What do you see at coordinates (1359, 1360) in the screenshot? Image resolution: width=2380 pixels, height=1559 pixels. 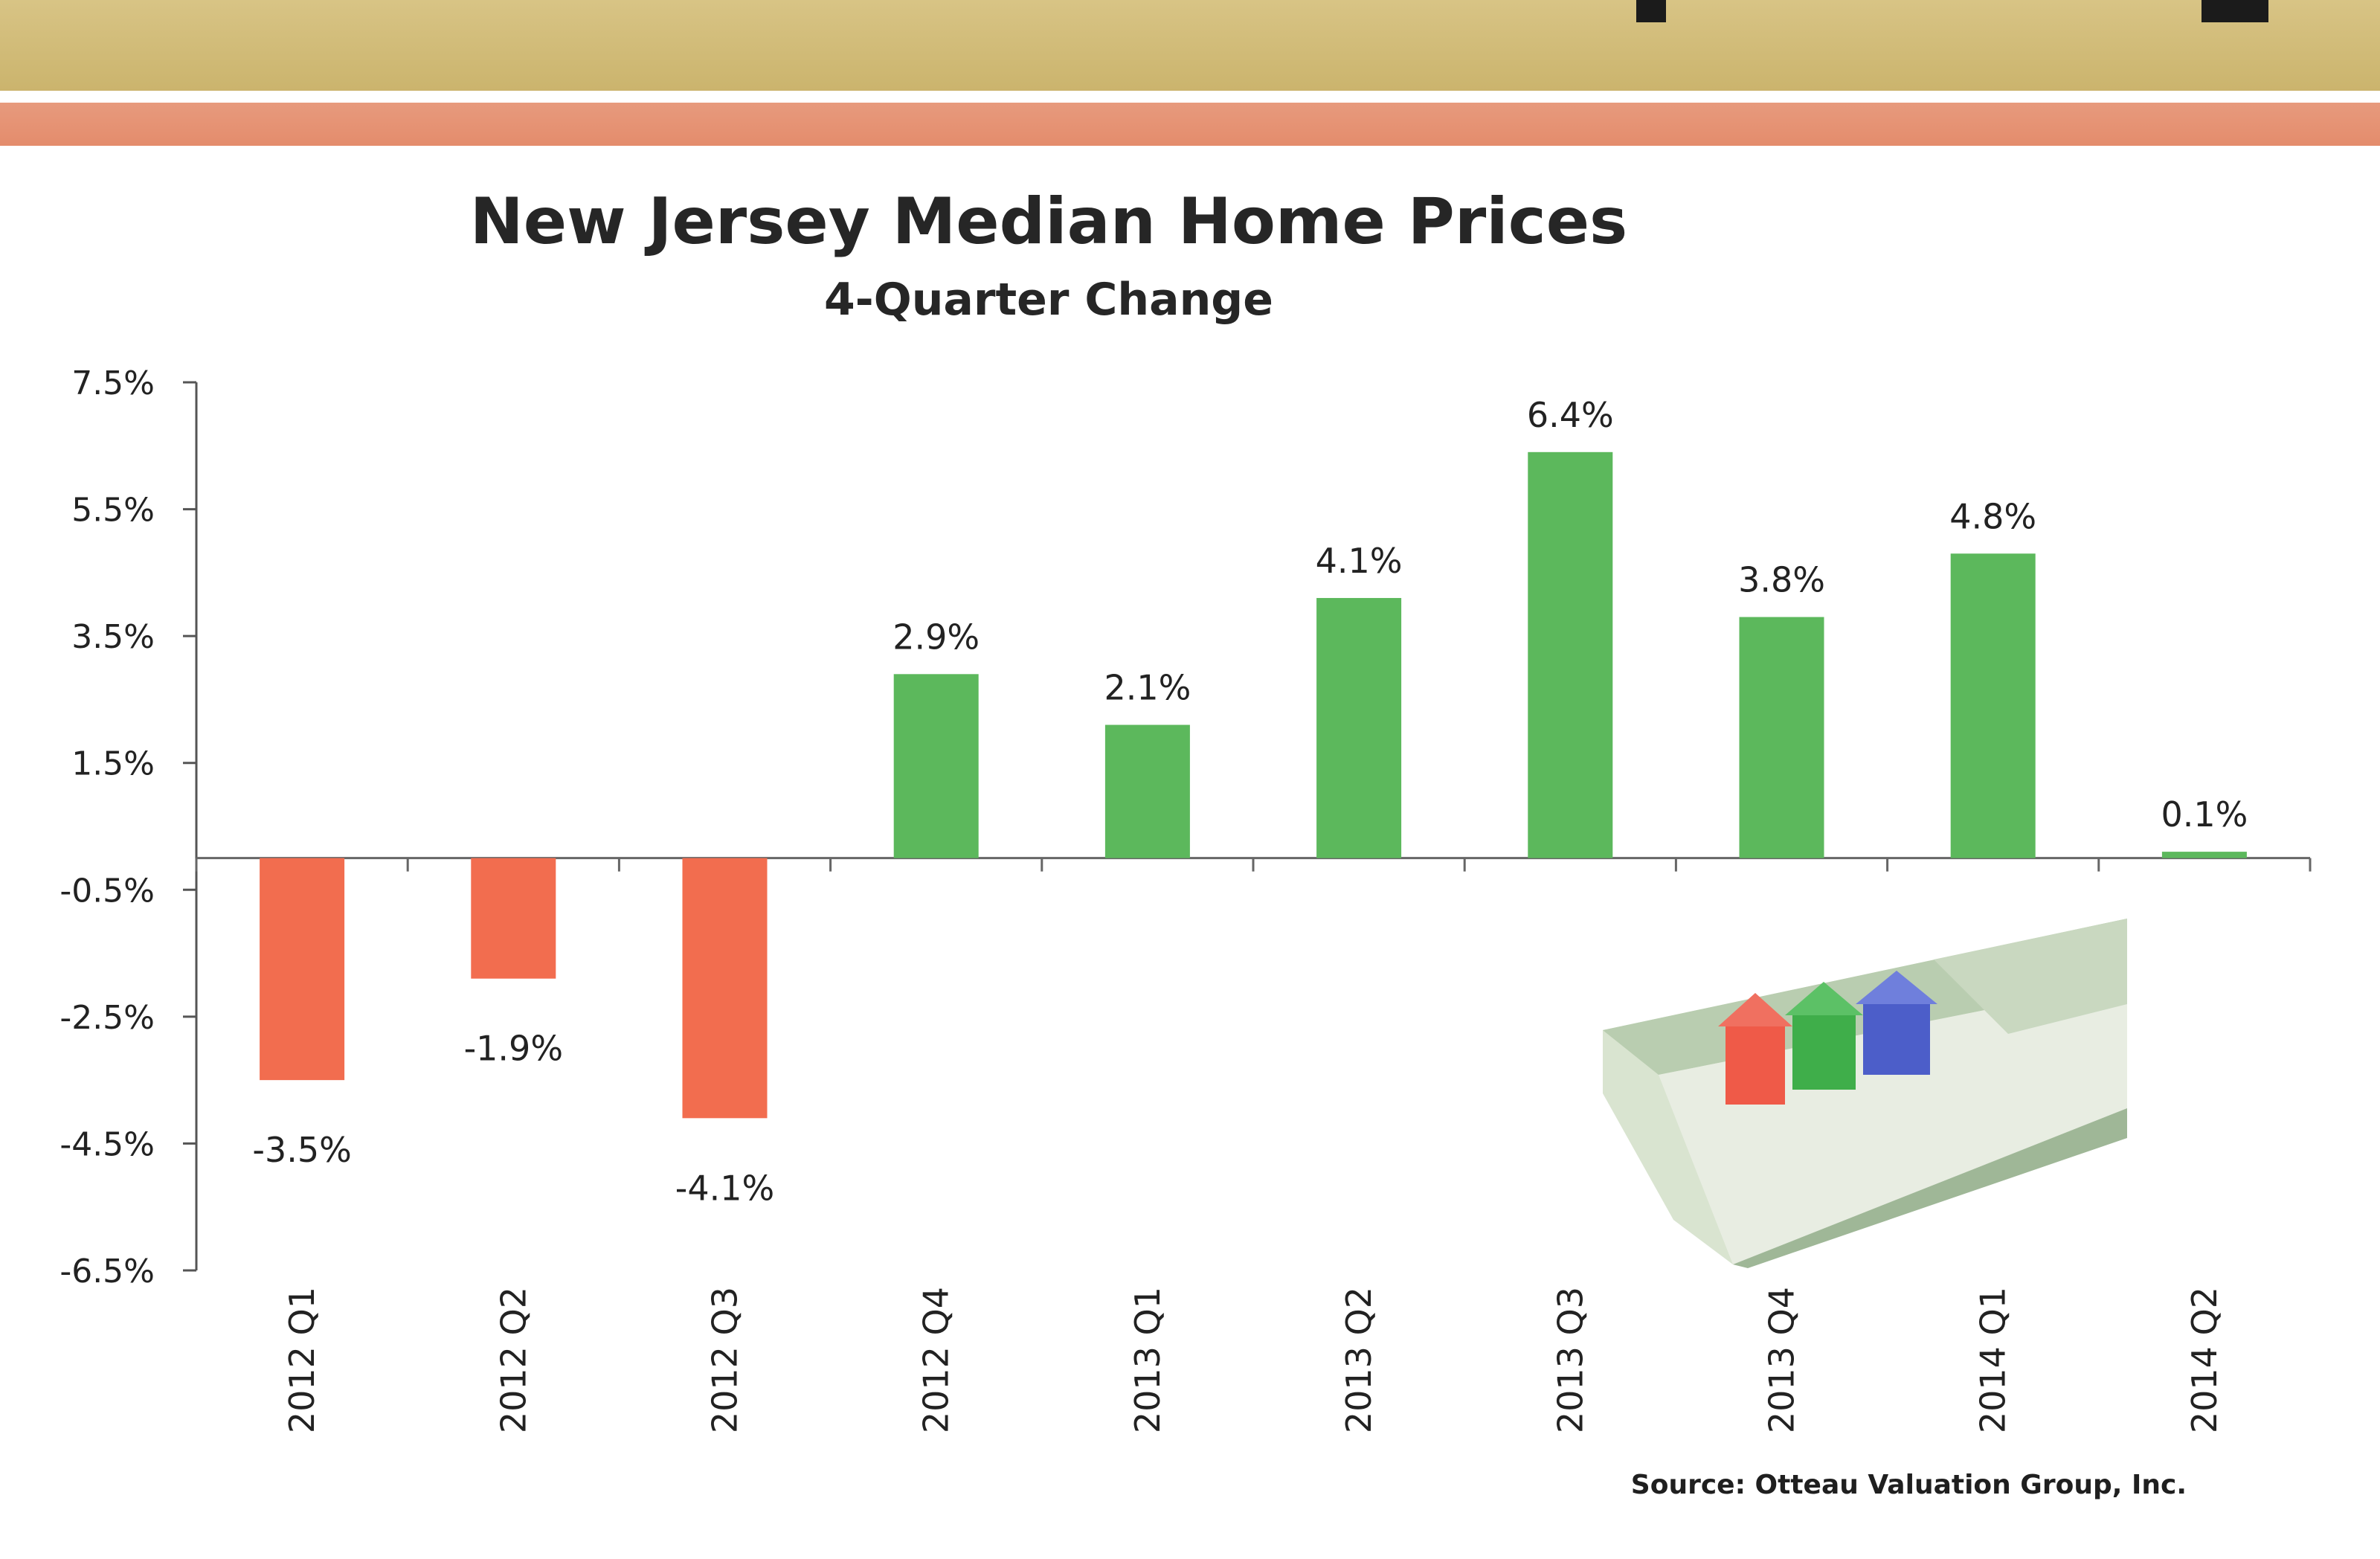 I see `x-tick-label: 2013 Q2` at bounding box center [1359, 1360].